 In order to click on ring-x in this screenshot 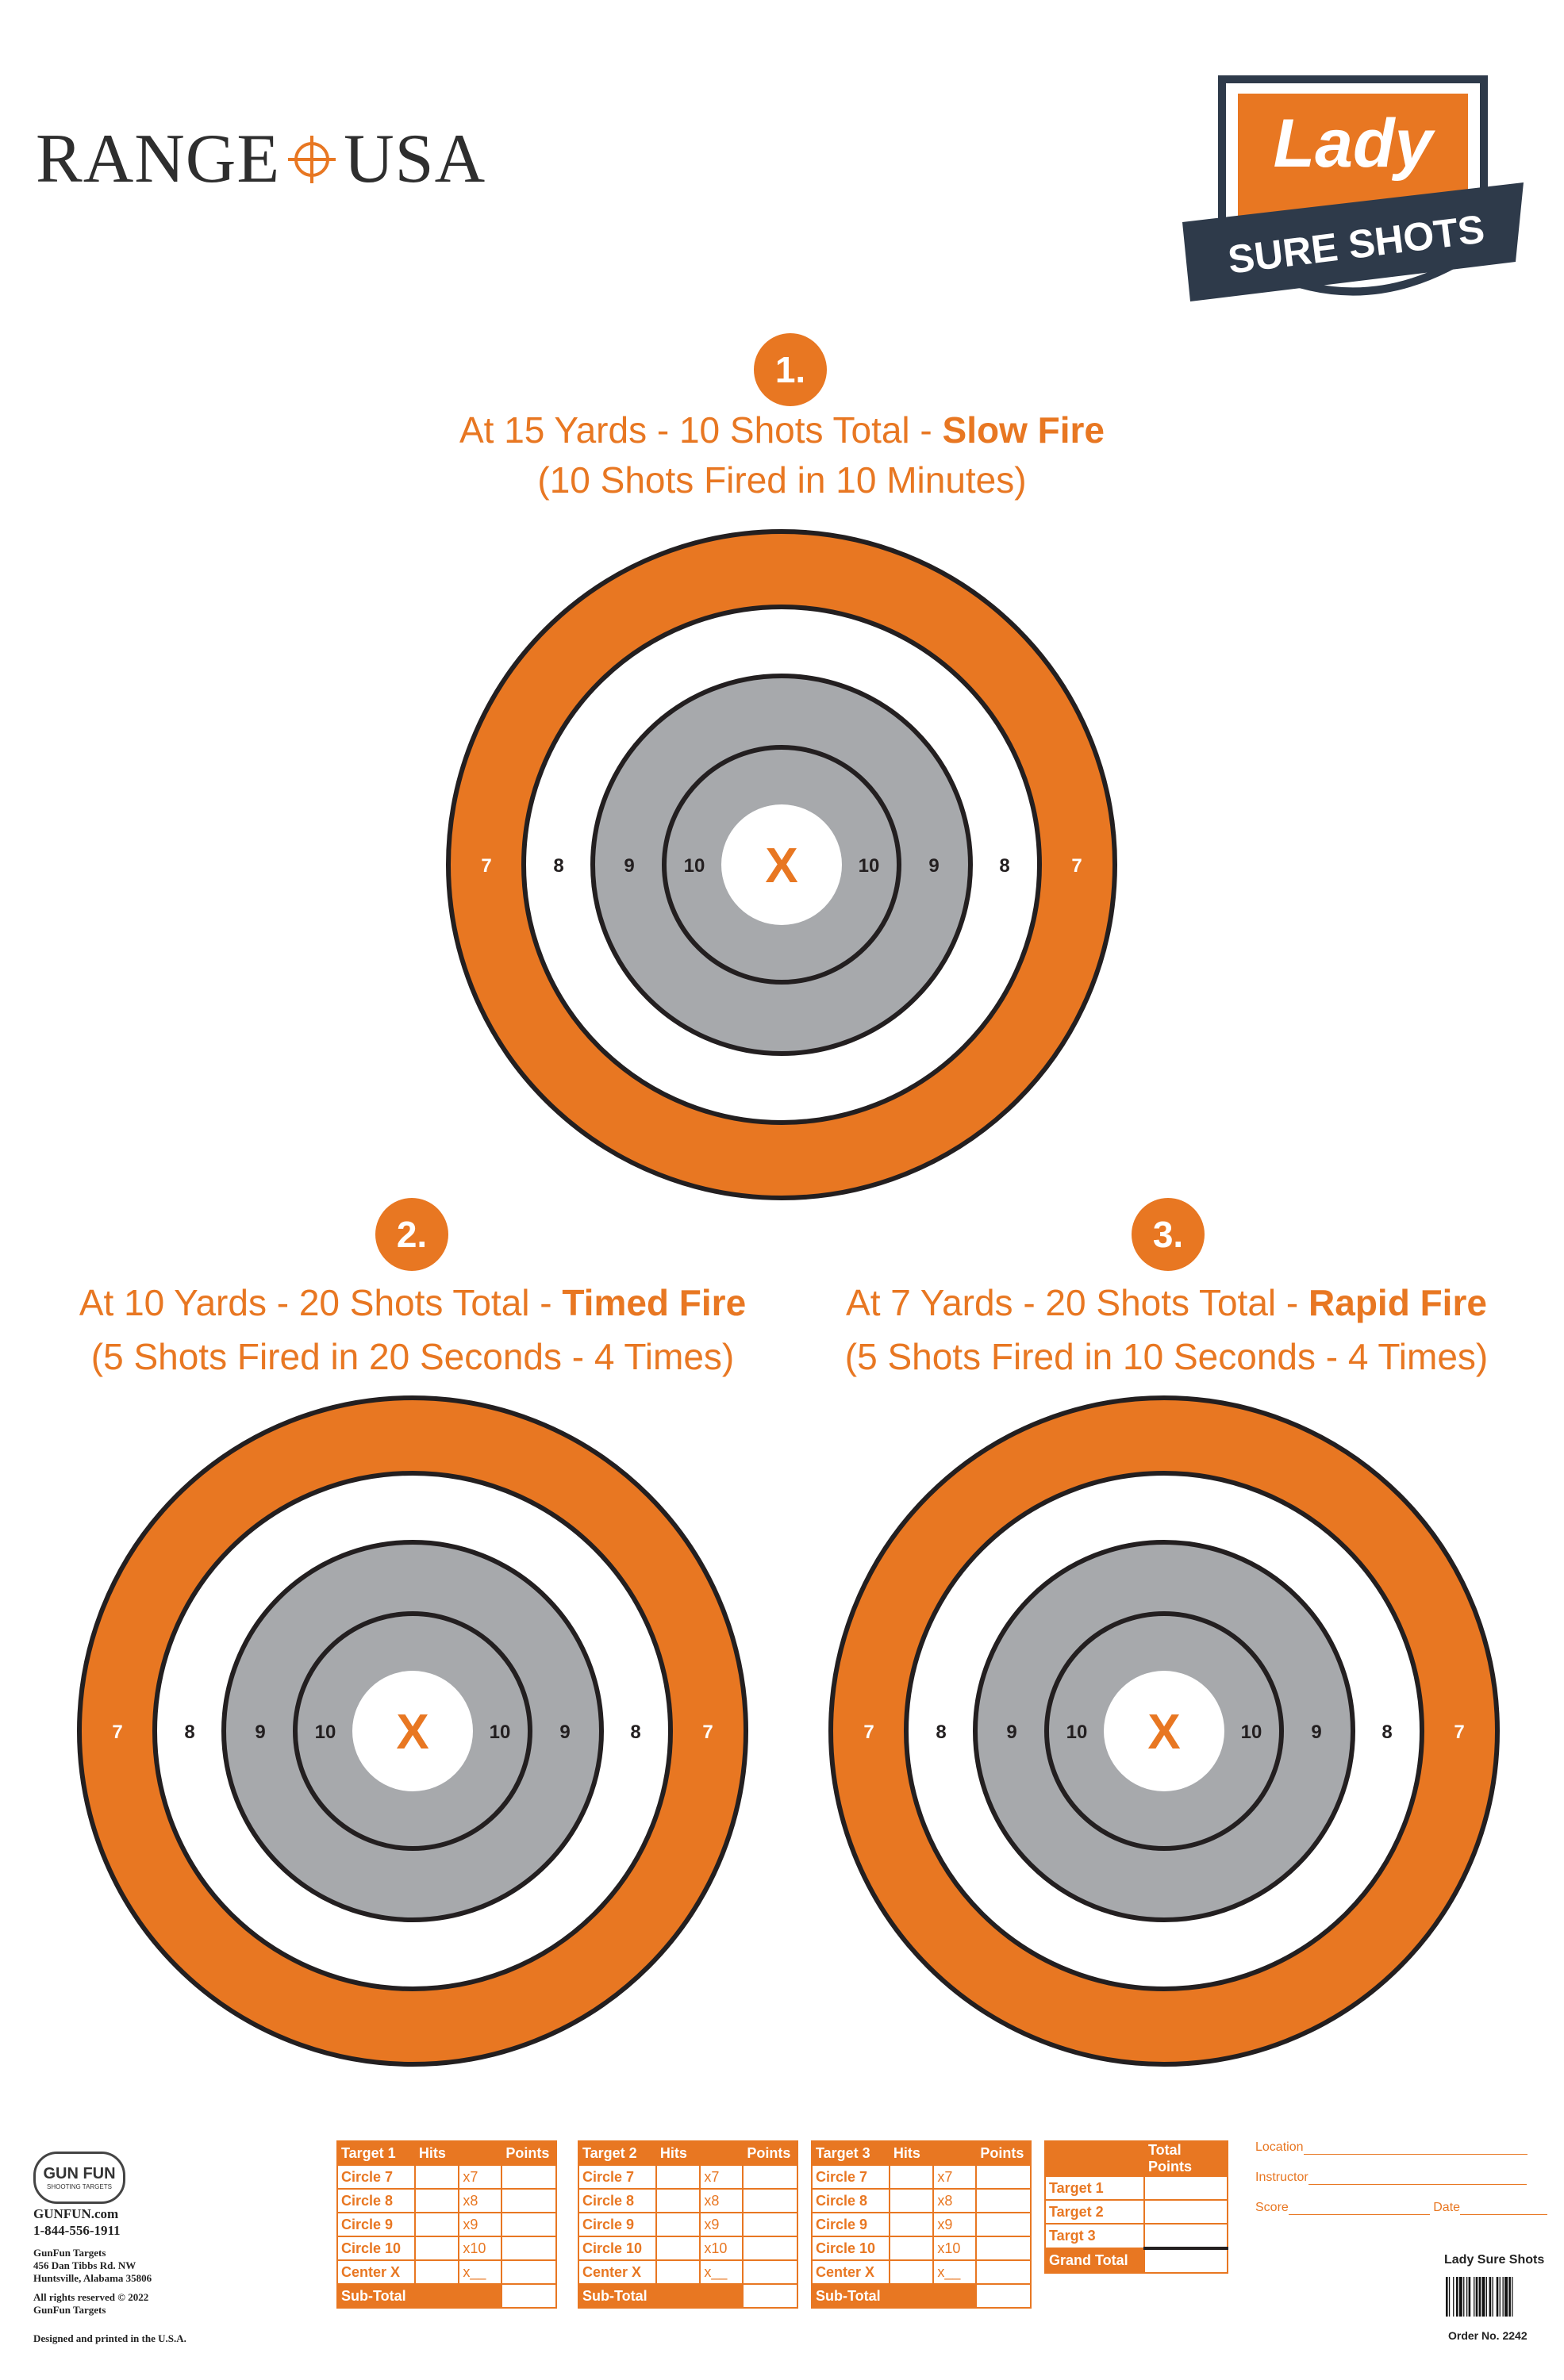, I will do `click(412, 1731)`.